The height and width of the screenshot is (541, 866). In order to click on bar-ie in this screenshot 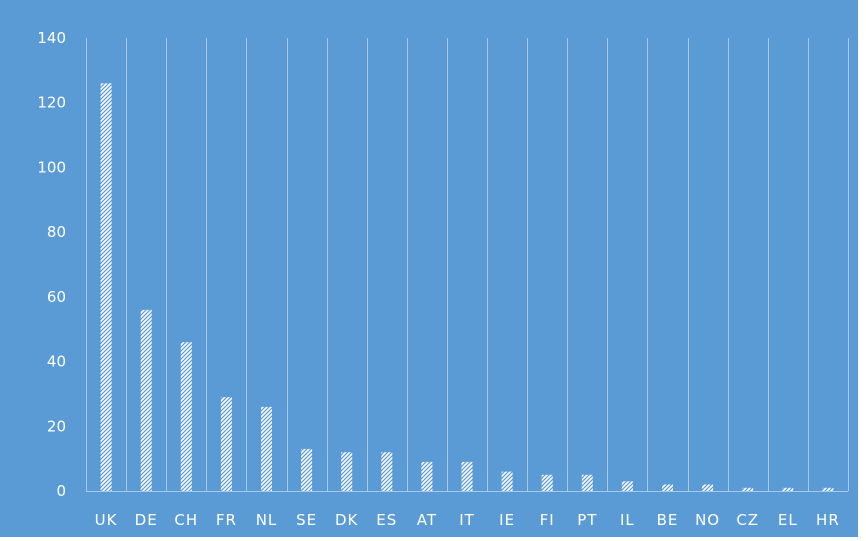, I will do `click(507, 481)`.